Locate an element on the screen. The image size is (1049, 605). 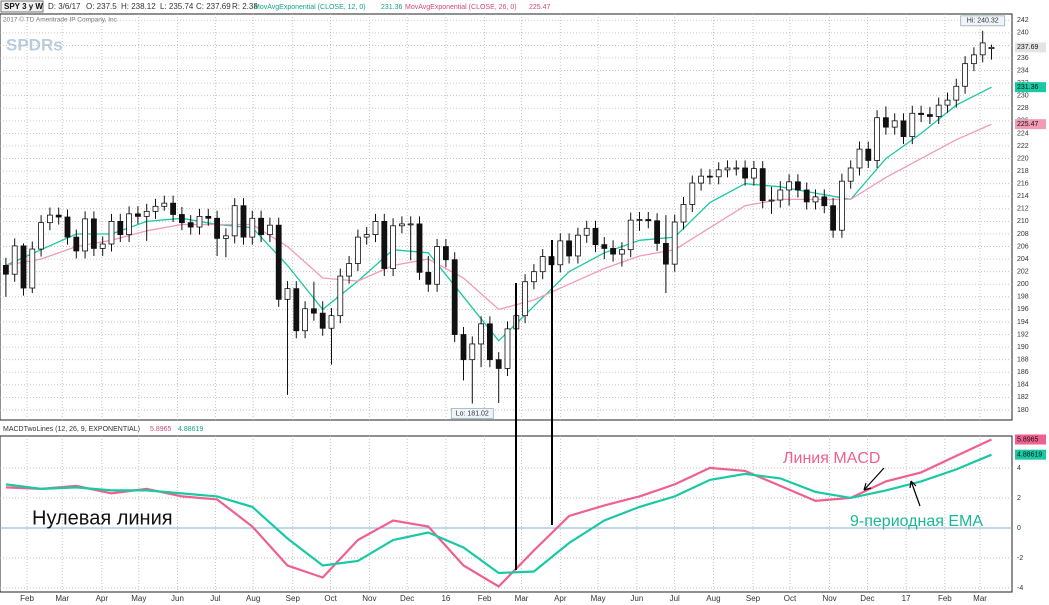
y-tick-label: 192 is located at coordinates (1023, 334).